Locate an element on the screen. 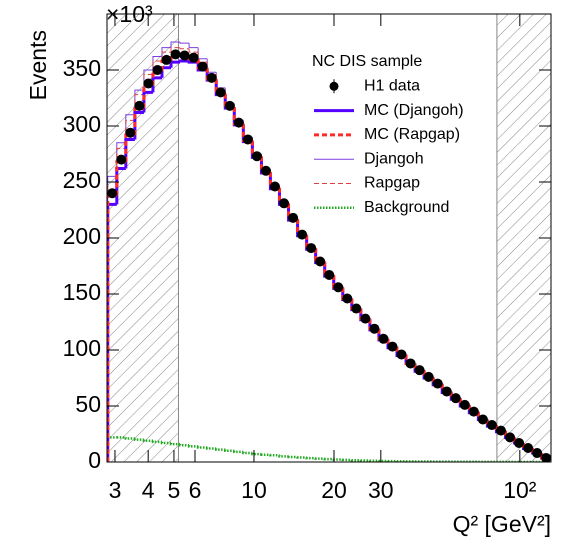 The height and width of the screenshot is (550, 567). y-tick-label: 250 is located at coordinates (82, 180).